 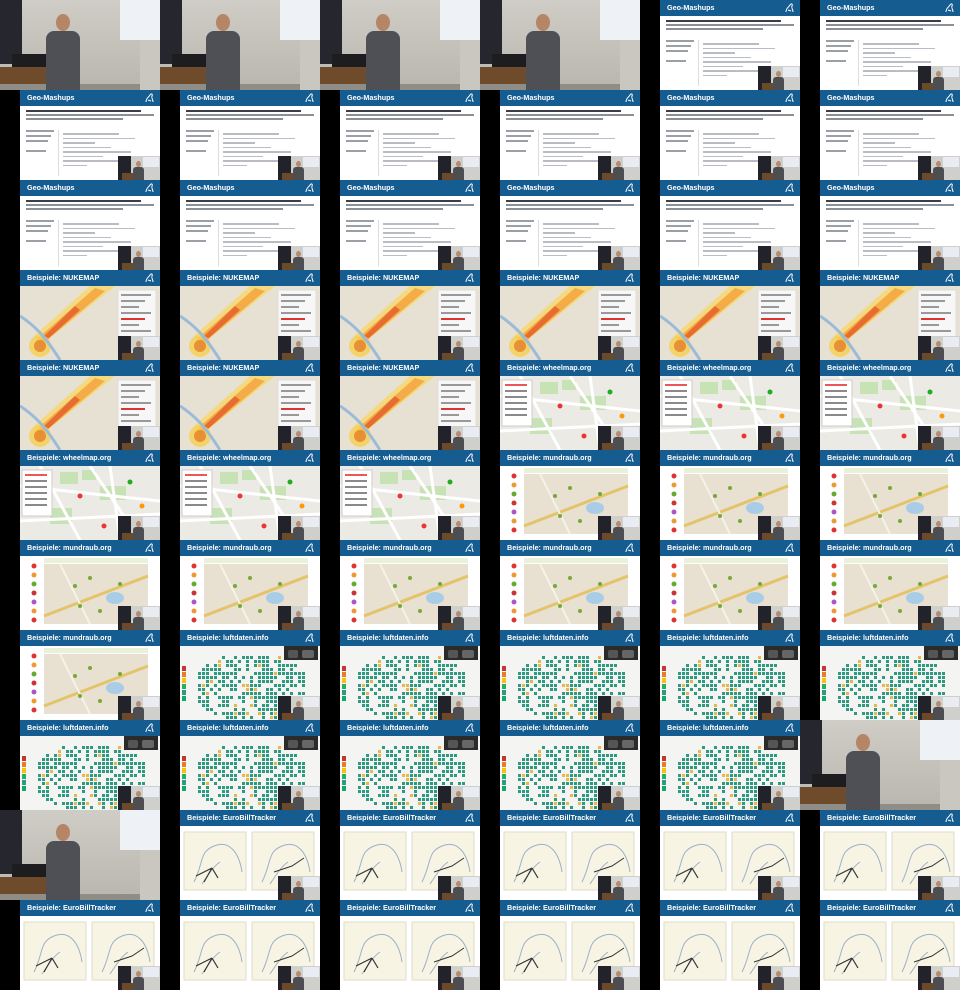 What do you see at coordinates (250, 135) in the screenshot?
I see `thumbnail-geo: Geo-Mashups` at bounding box center [250, 135].